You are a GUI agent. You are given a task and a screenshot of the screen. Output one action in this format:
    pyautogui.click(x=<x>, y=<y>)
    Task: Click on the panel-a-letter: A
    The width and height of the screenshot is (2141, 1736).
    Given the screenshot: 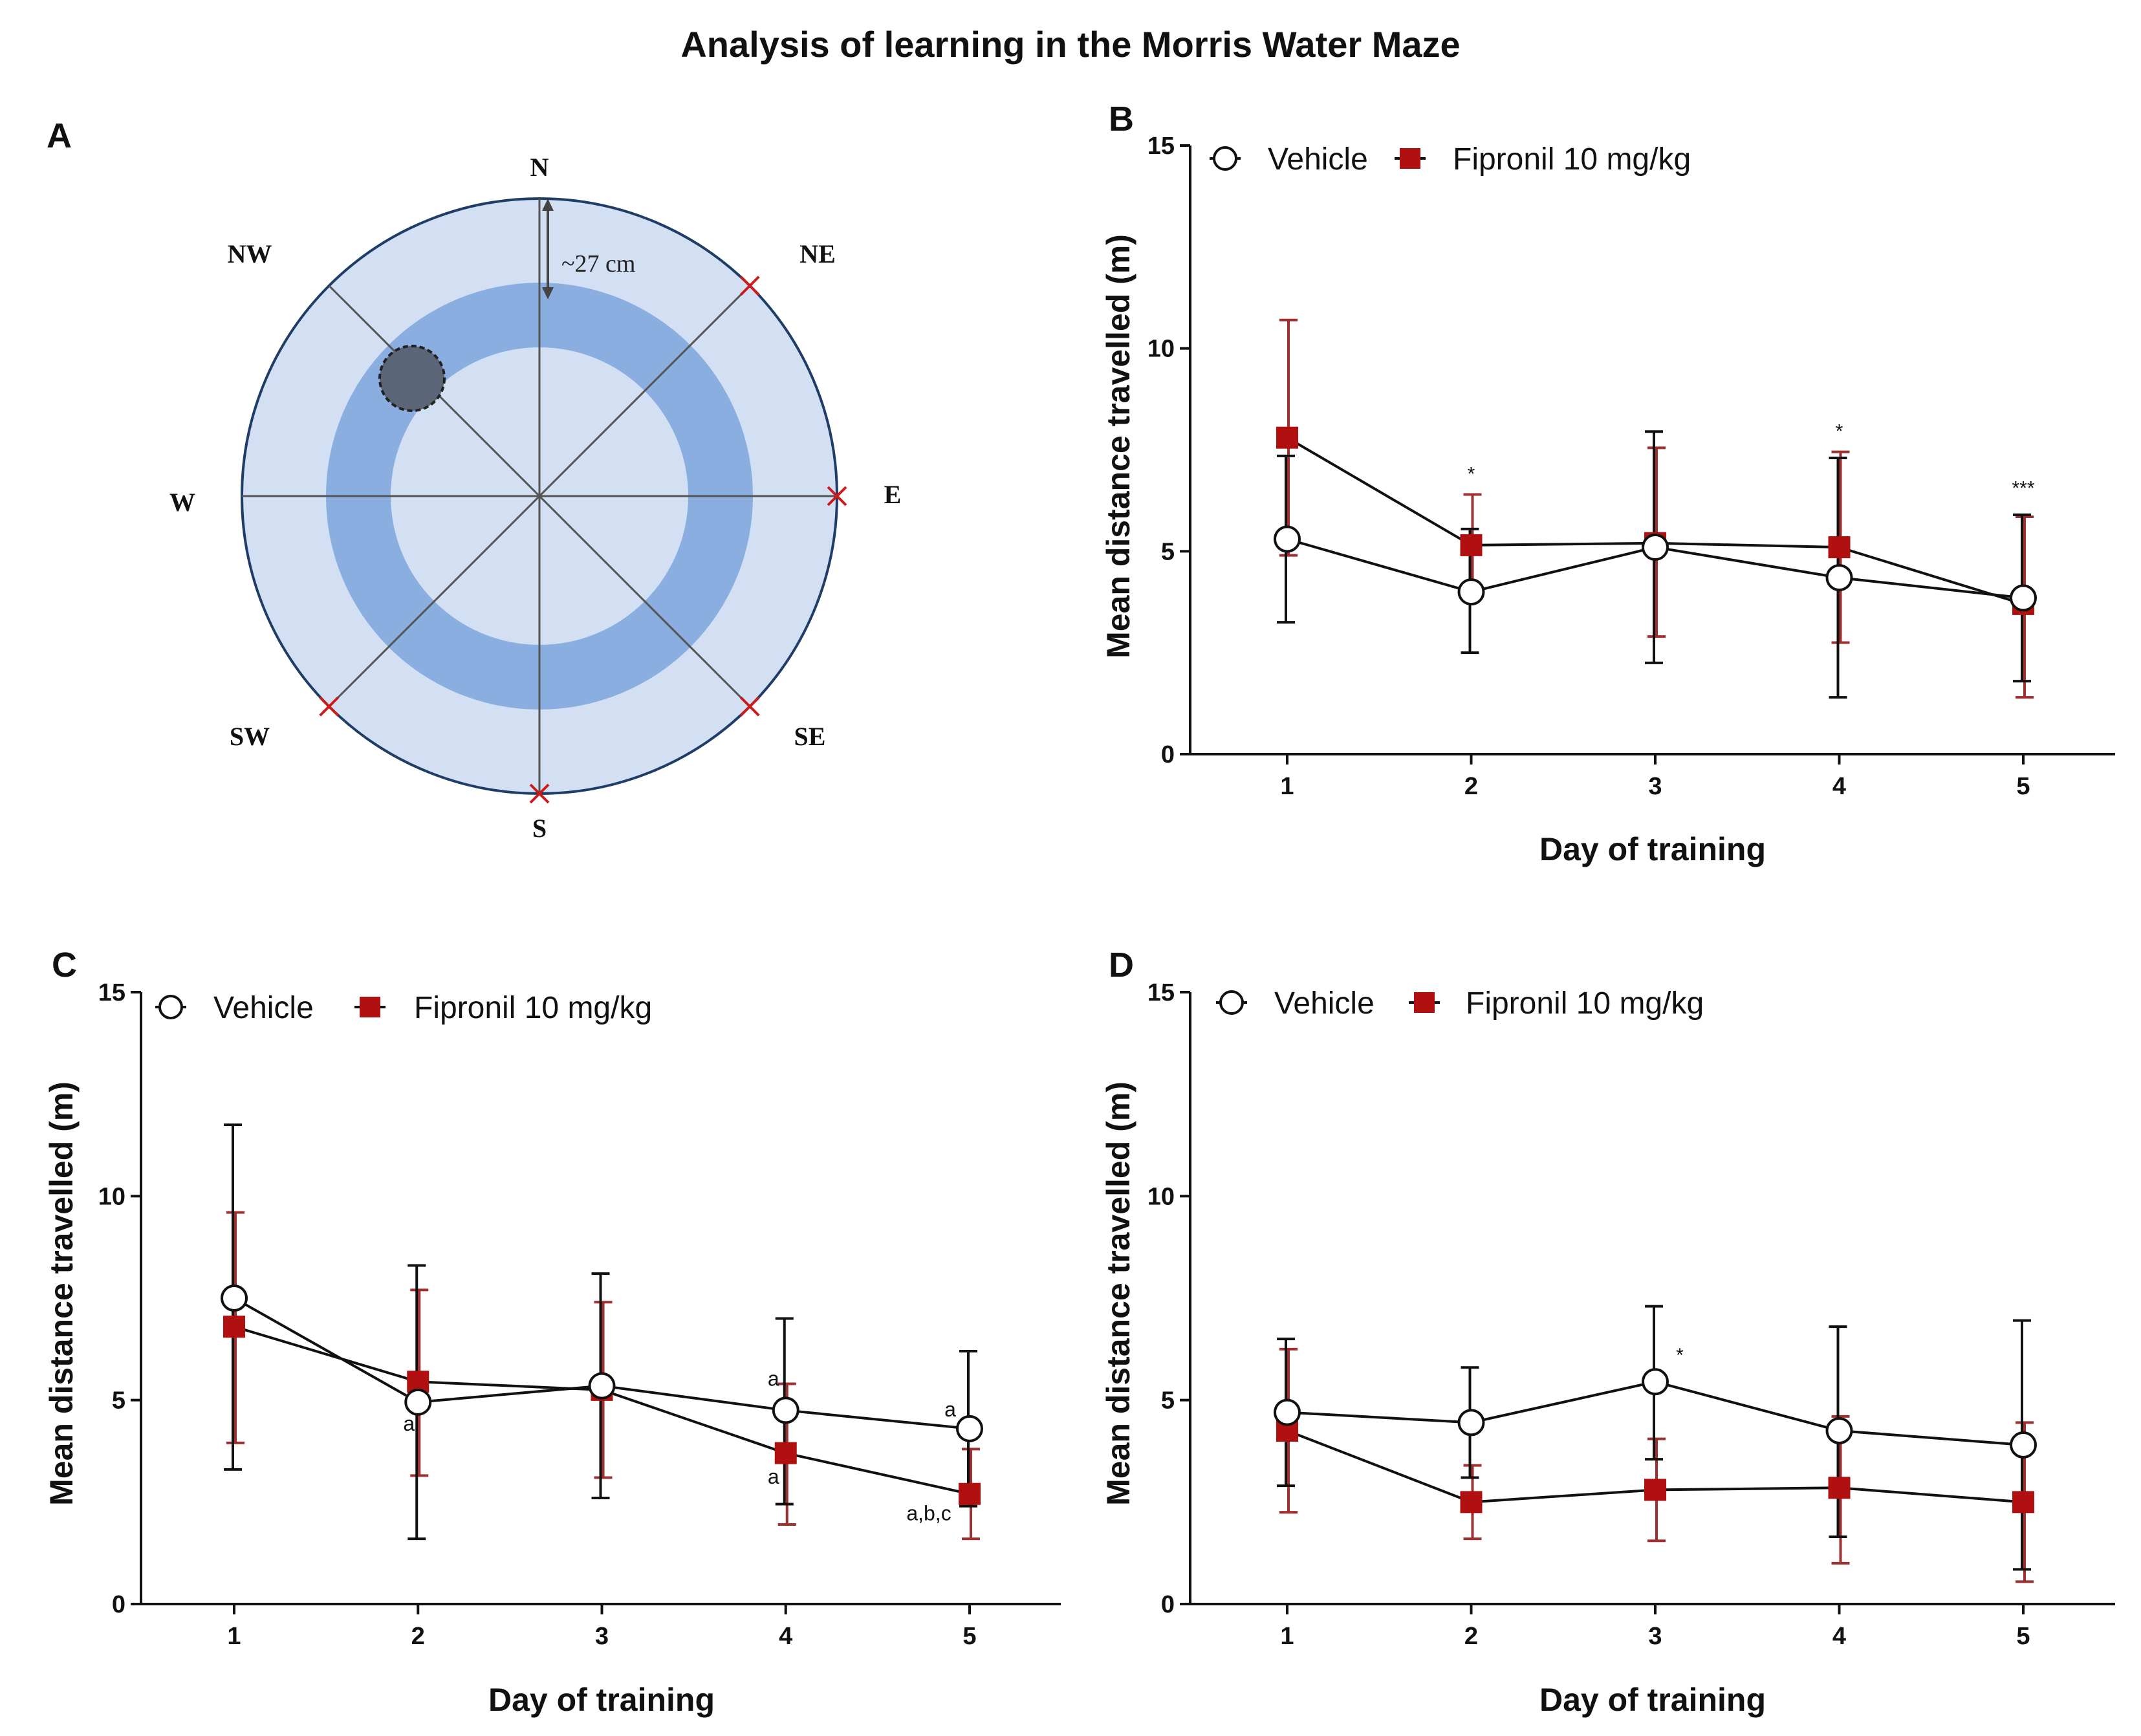 What is the action you would take?
    pyautogui.click(x=59, y=135)
    